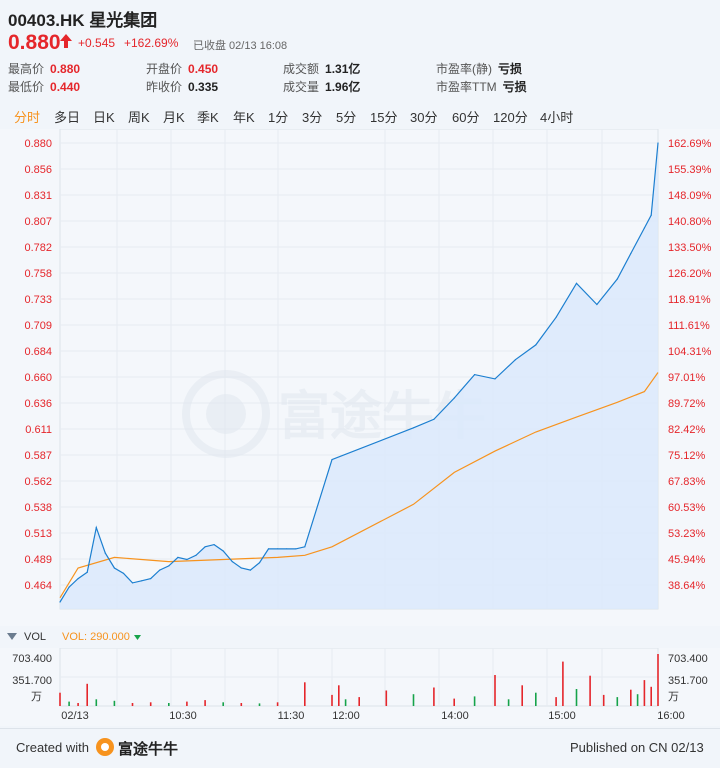  I want to click on x-tick-label: 11:30, so click(291, 716).